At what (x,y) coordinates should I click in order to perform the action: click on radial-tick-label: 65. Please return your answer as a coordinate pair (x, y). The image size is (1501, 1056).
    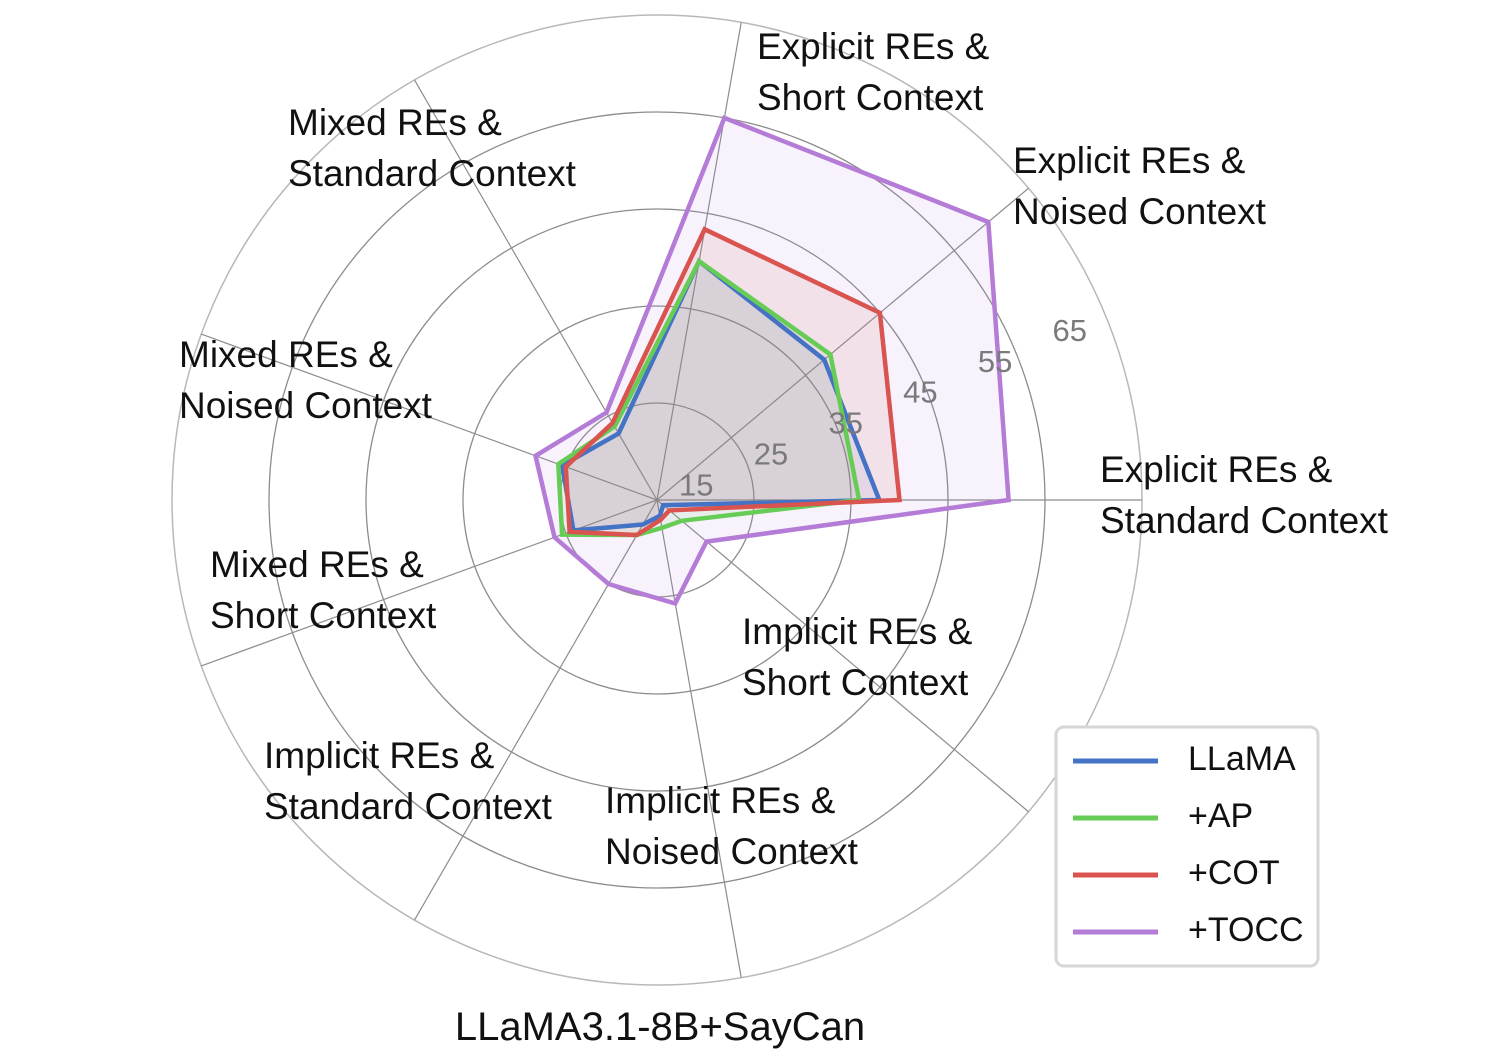
    Looking at the image, I should click on (1069, 330).